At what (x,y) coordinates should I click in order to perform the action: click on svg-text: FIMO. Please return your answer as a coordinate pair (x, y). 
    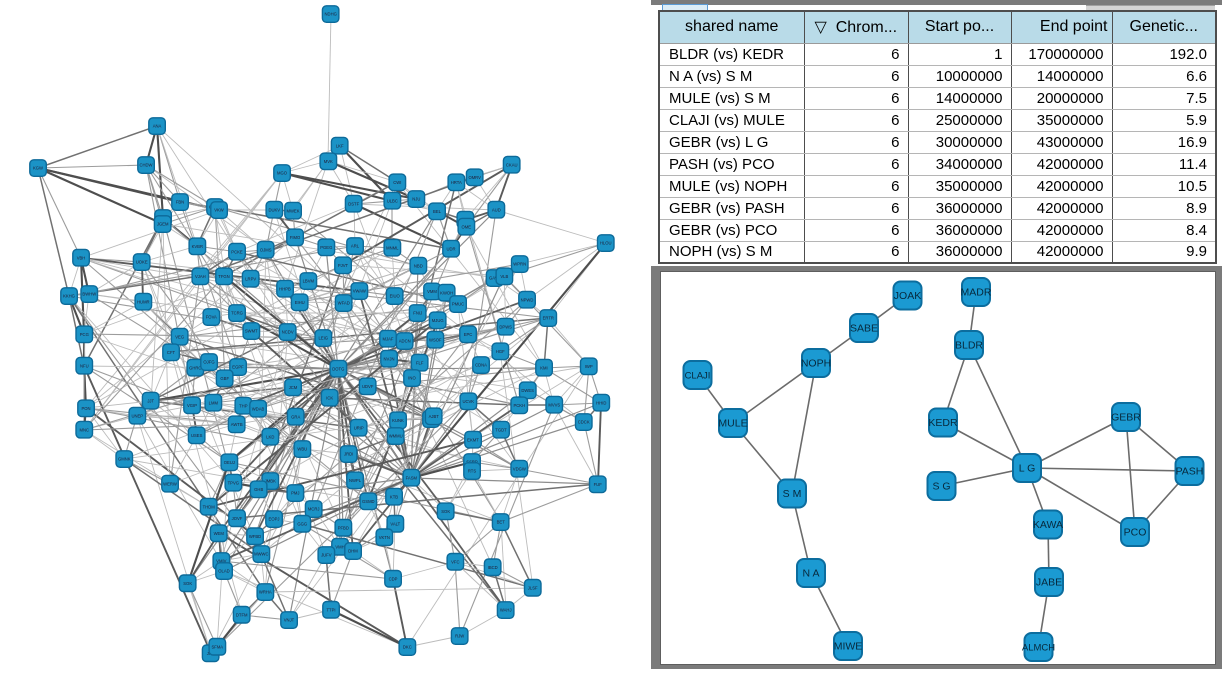
    Looking at the image, I should click on (295, 237).